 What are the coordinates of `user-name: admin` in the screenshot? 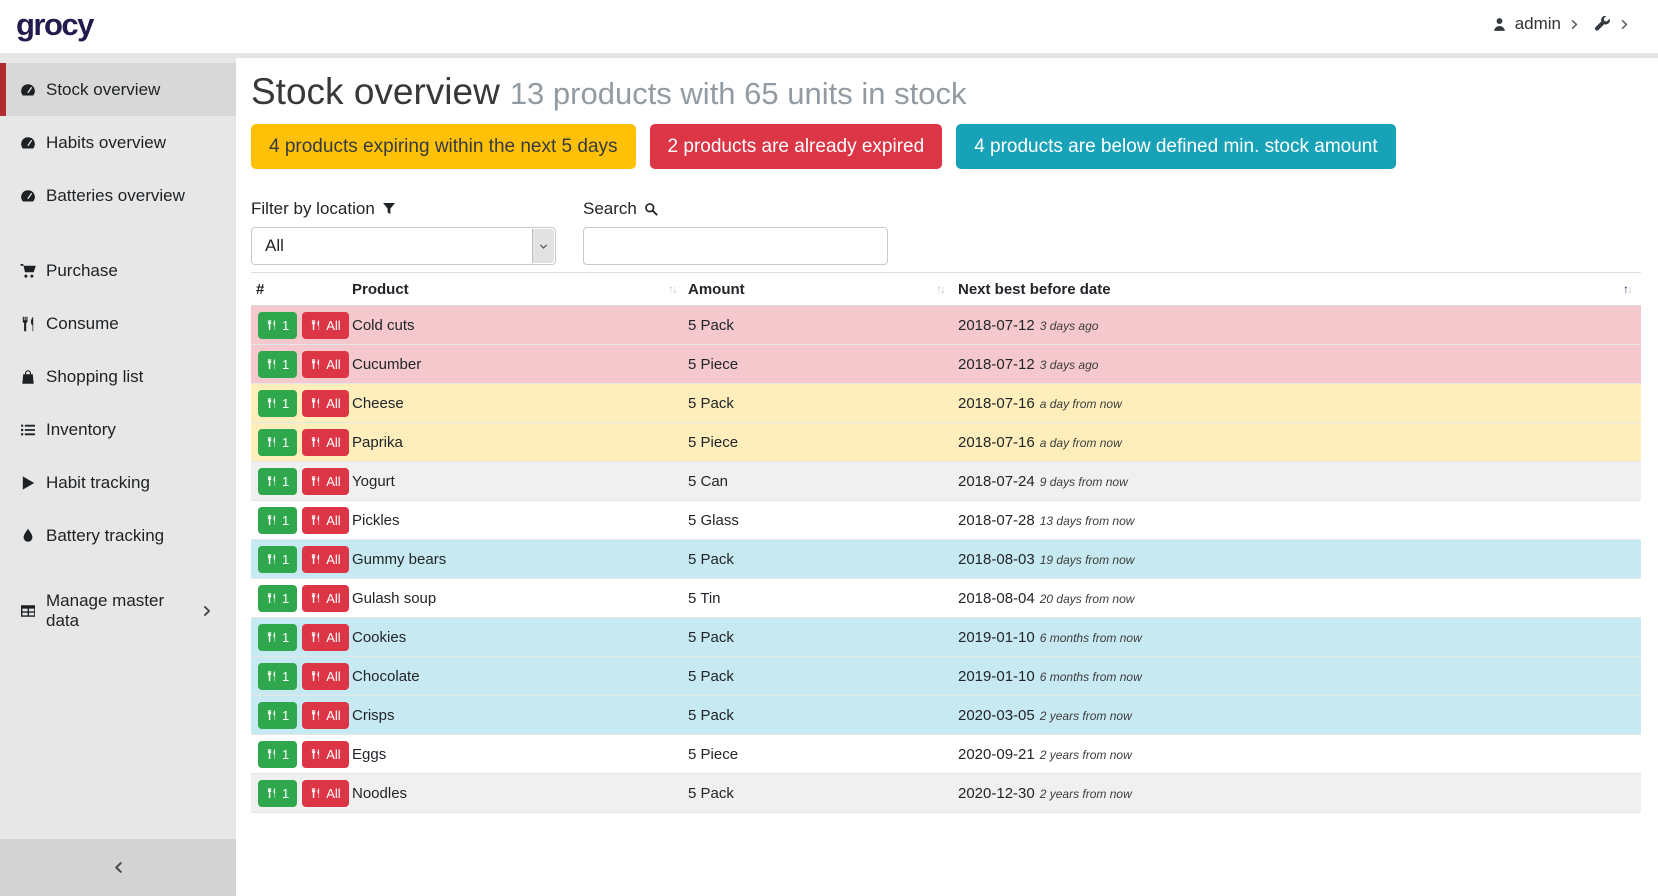 It's located at (1537, 23).